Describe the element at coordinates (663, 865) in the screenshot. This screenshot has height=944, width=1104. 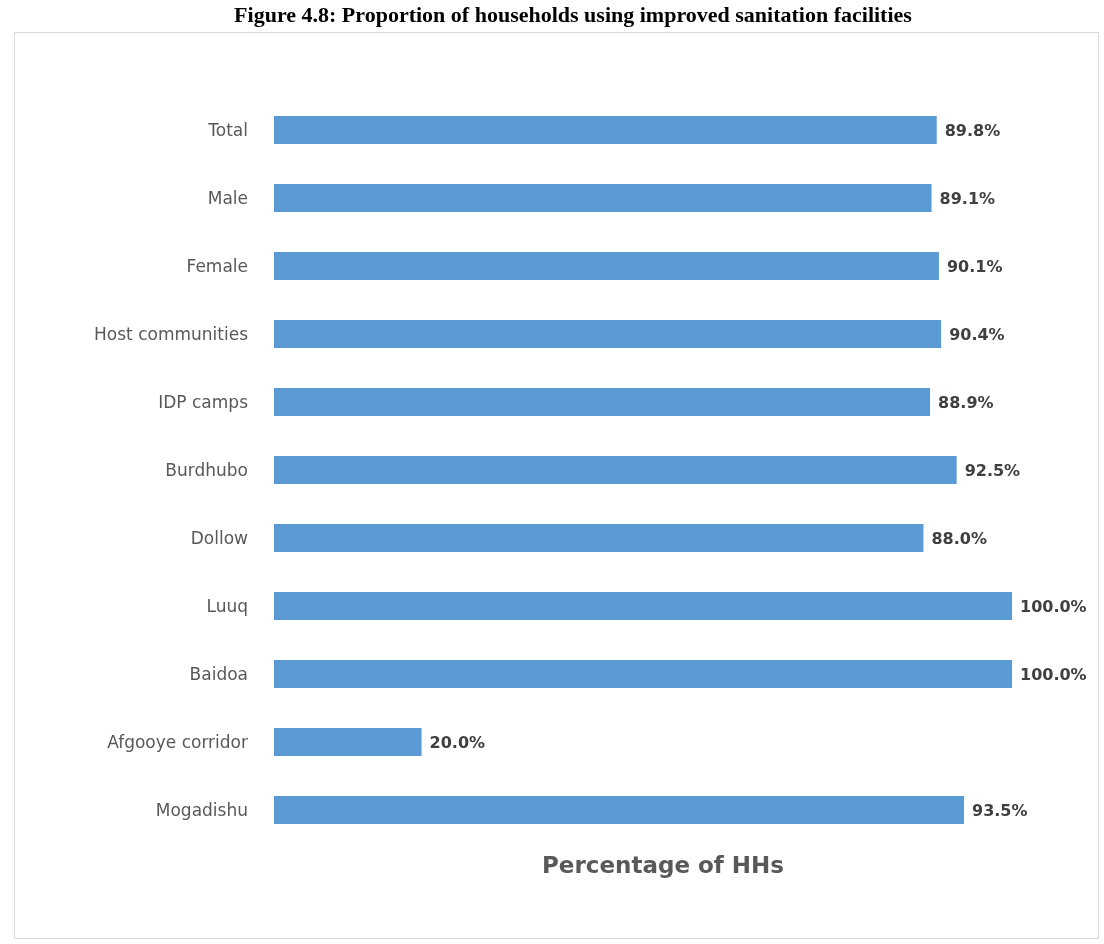
I see `x-axis-title: Percentage of HHs` at that location.